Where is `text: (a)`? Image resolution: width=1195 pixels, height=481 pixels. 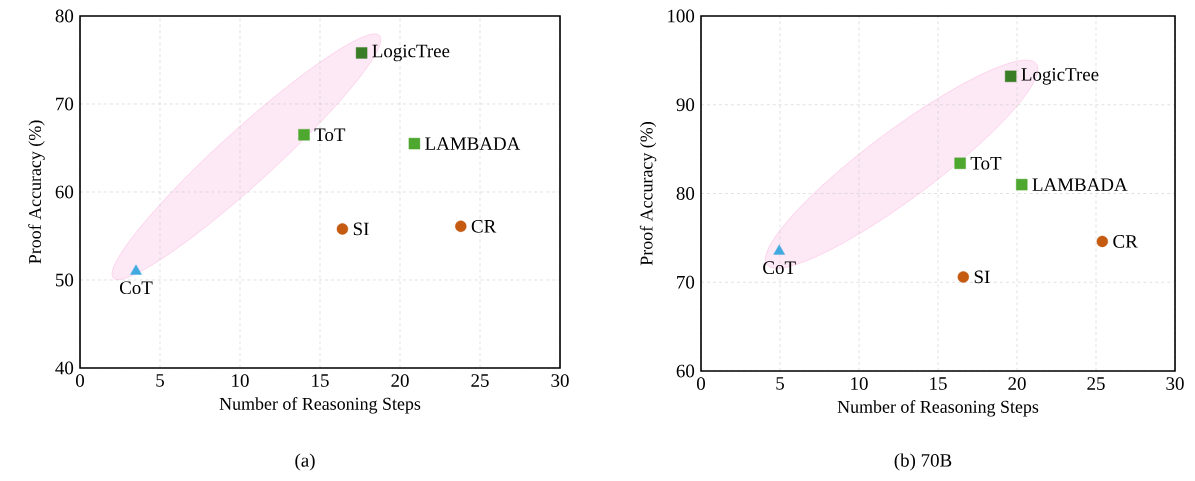
text: (a) is located at coordinates (305, 462).